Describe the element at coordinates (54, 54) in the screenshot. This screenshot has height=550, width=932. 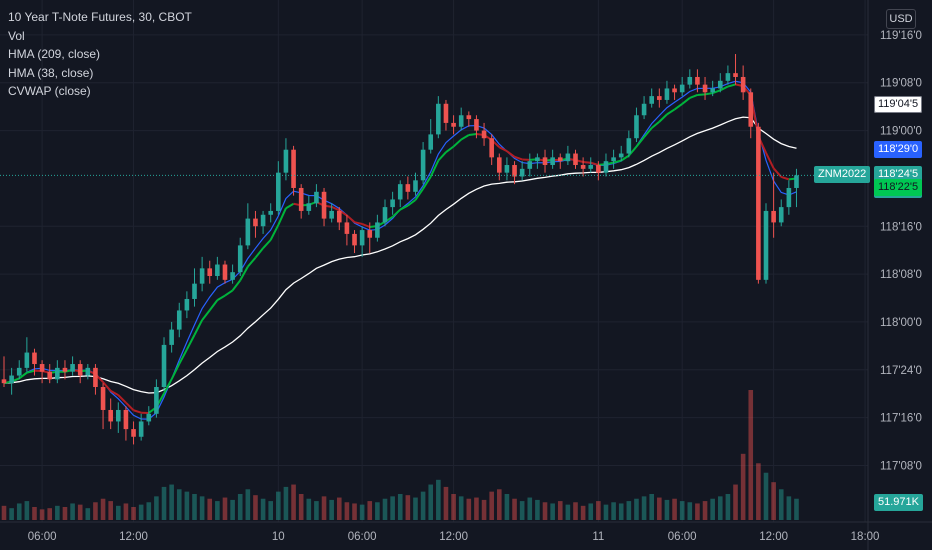
I see `legend-hma-209: HMA (209, close)` at that location.